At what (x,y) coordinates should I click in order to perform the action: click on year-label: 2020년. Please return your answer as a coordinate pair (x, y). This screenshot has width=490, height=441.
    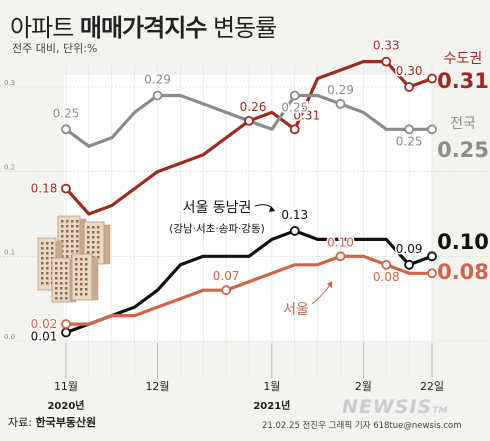
    Looking at the image, I should click on (65, 405).